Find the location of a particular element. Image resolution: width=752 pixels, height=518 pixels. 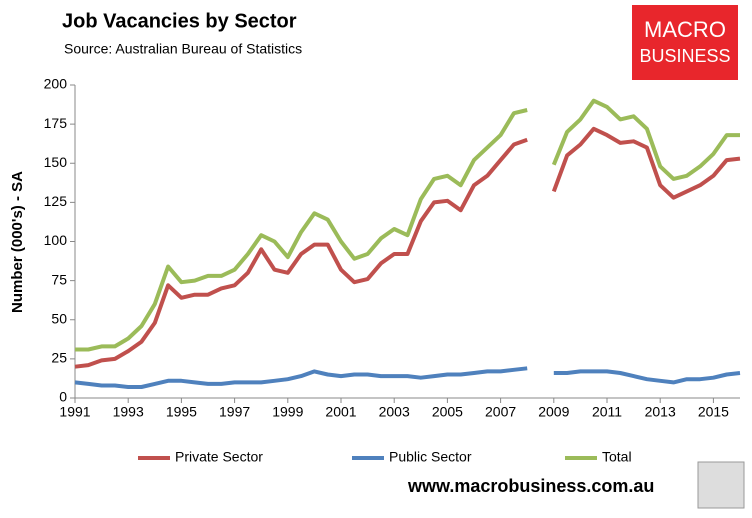

y-tick-label: 0 is located at coordinates (63, 397).